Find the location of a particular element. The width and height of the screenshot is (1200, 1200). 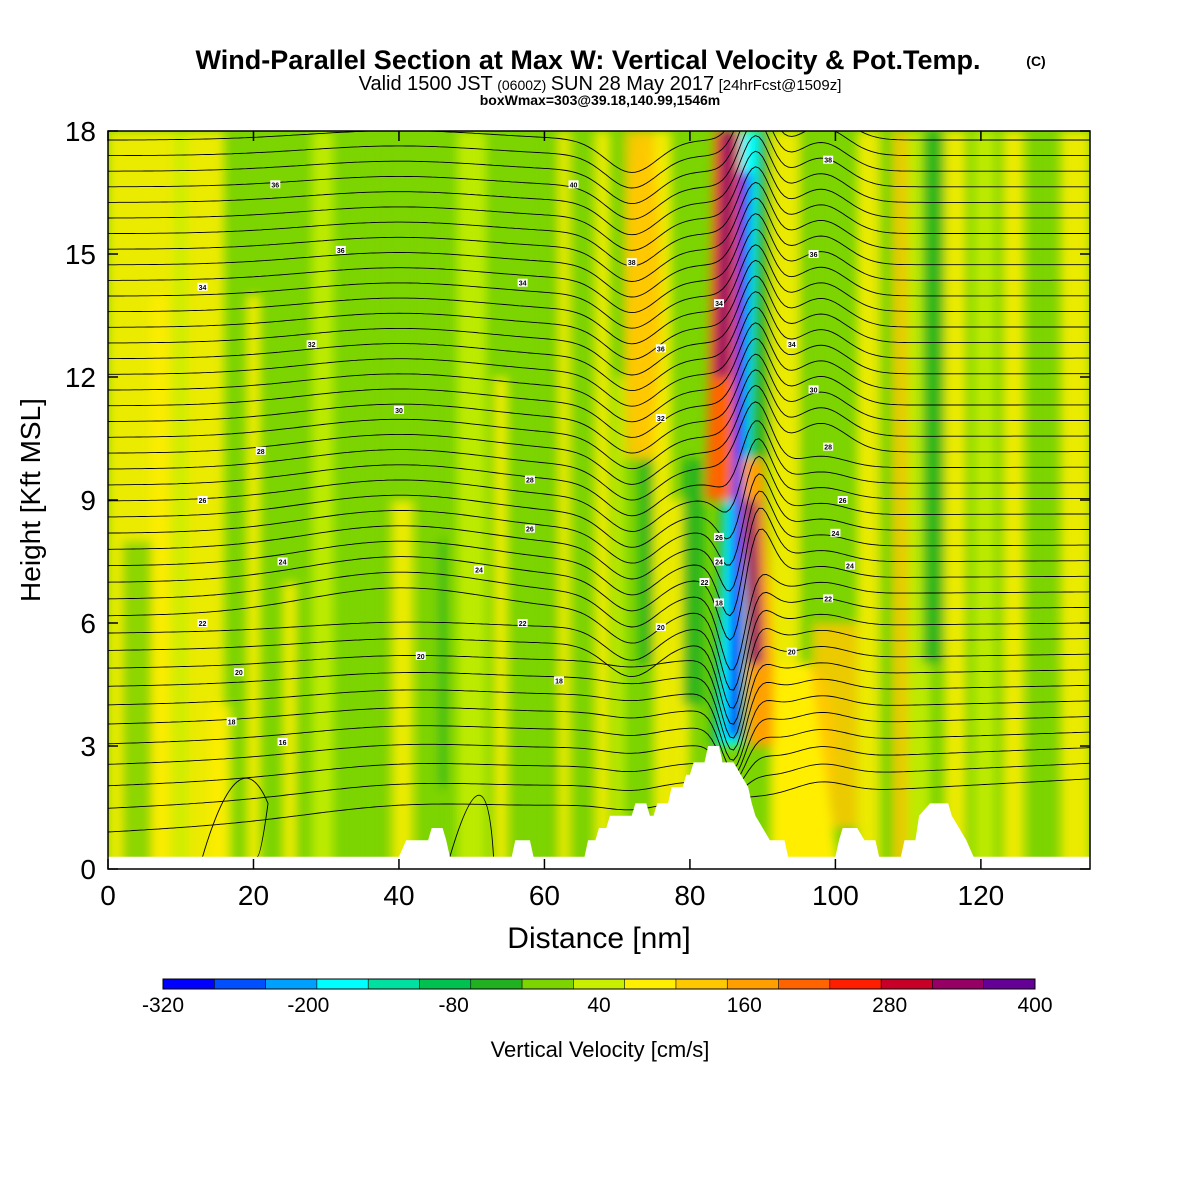

y-tick-label: 18 is located at coordinates (80, 131).